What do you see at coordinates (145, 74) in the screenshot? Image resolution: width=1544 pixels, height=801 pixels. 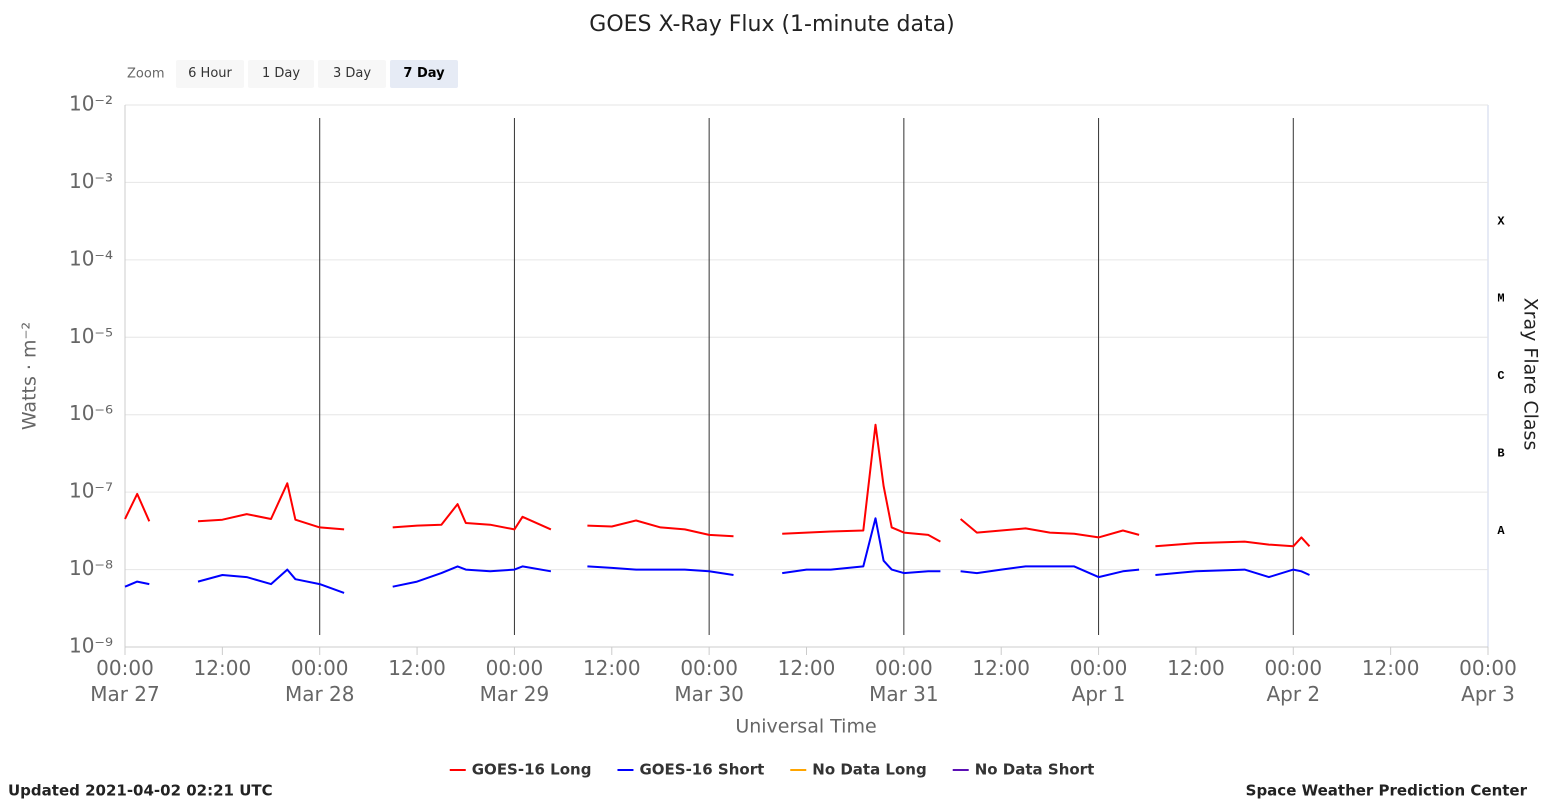 I see `zoom-label: Zoom` at bounding box center [145, 74].